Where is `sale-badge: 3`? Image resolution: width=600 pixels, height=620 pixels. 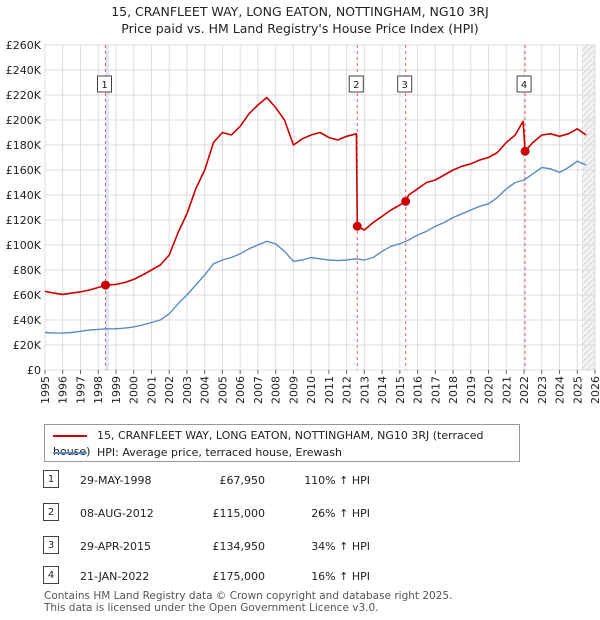 sale-badge: 3 is located at coordinates (51, 545).